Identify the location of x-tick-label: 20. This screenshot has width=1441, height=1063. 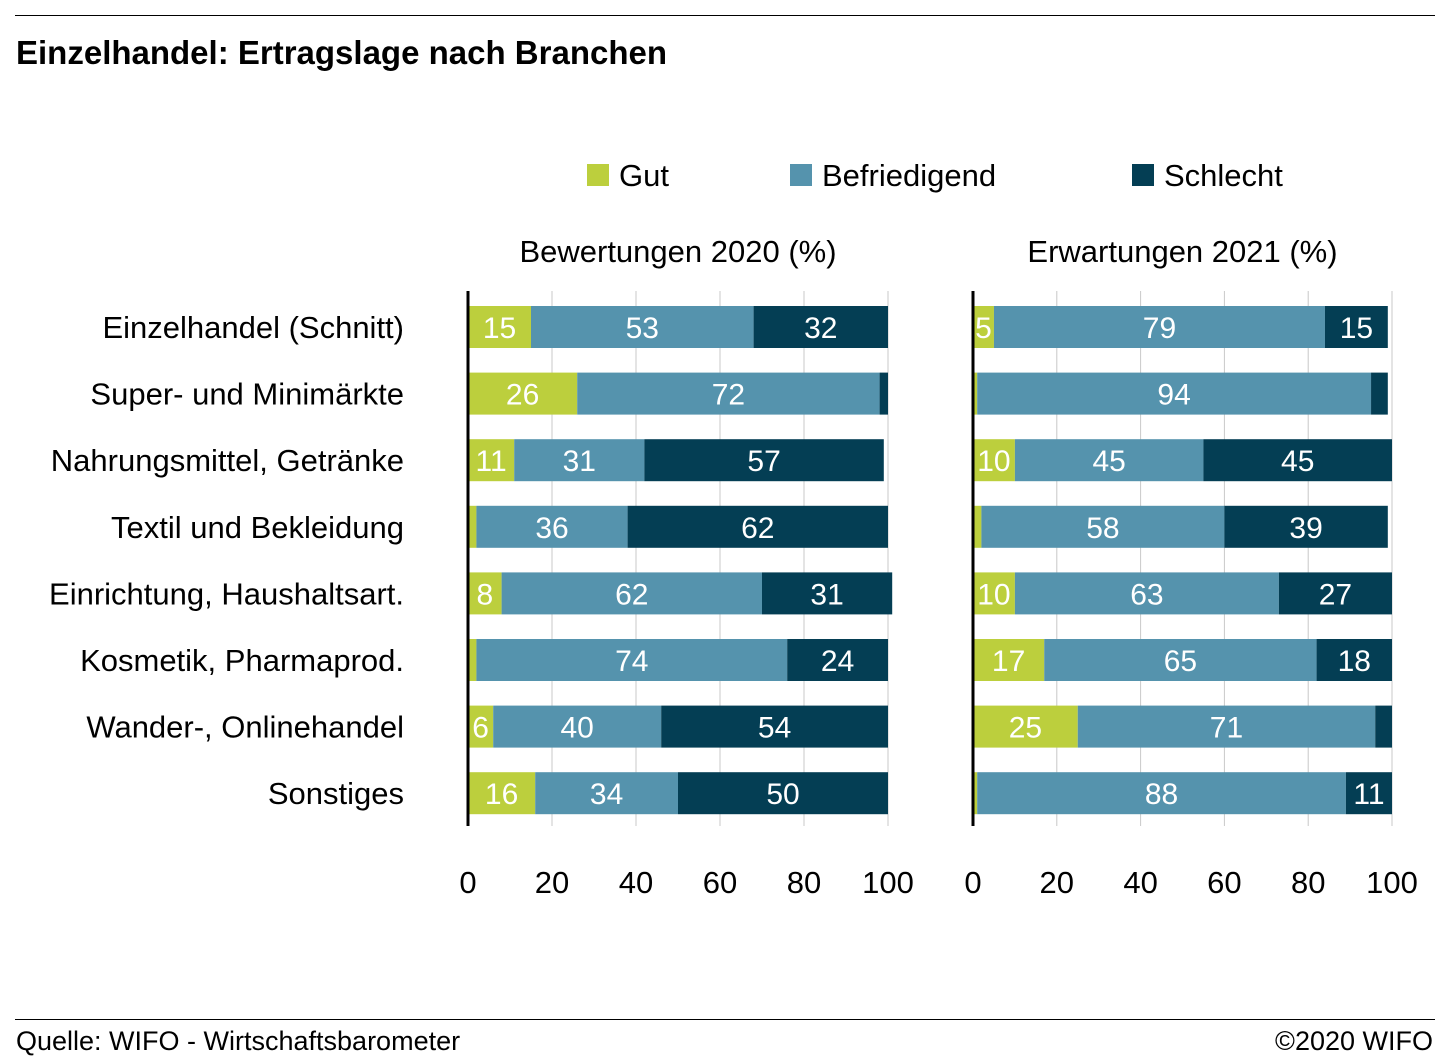
(1057, 882).